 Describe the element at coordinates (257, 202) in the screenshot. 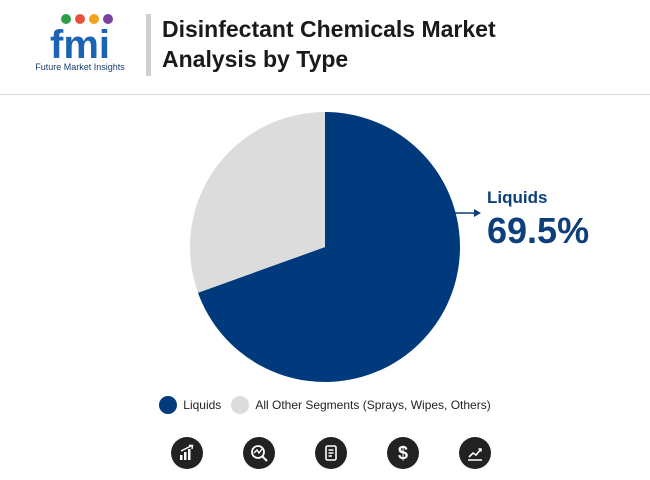

I see `pie-slice-others` at that location.